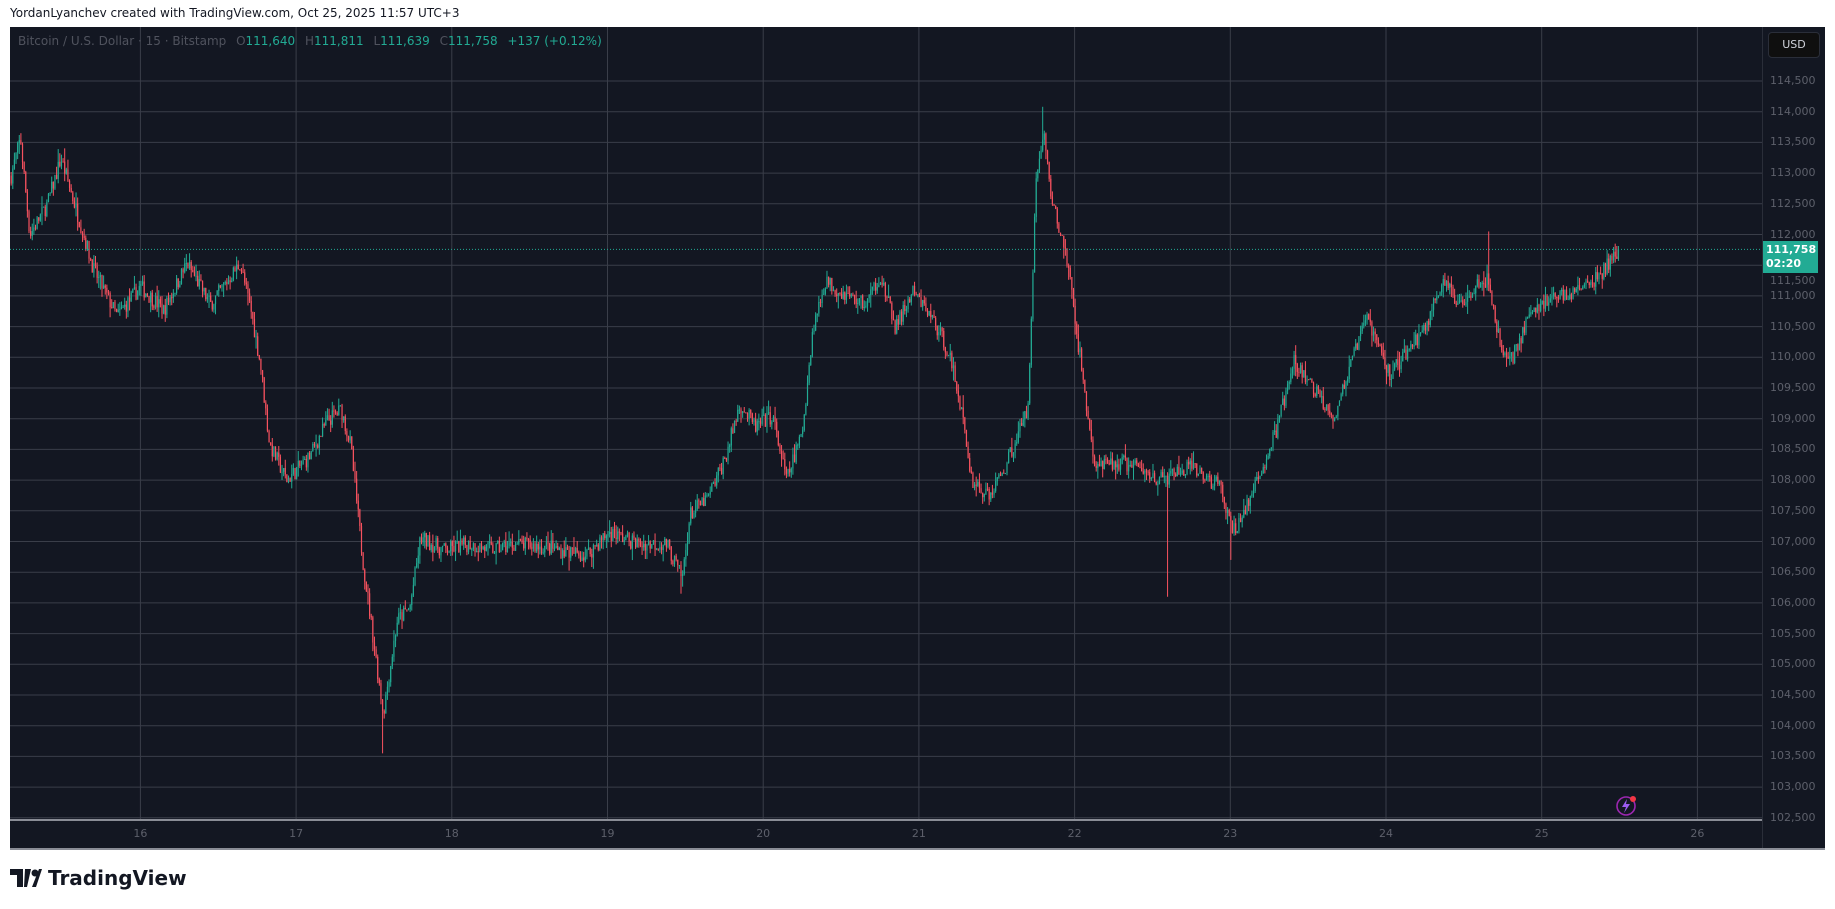 Image resolution: width=1835 pixels, height=909 pixels. What do you see at coordinates (1794, 45) in the screenshot?
I see `currency-button: USD` at bounding box center [1794, 45].